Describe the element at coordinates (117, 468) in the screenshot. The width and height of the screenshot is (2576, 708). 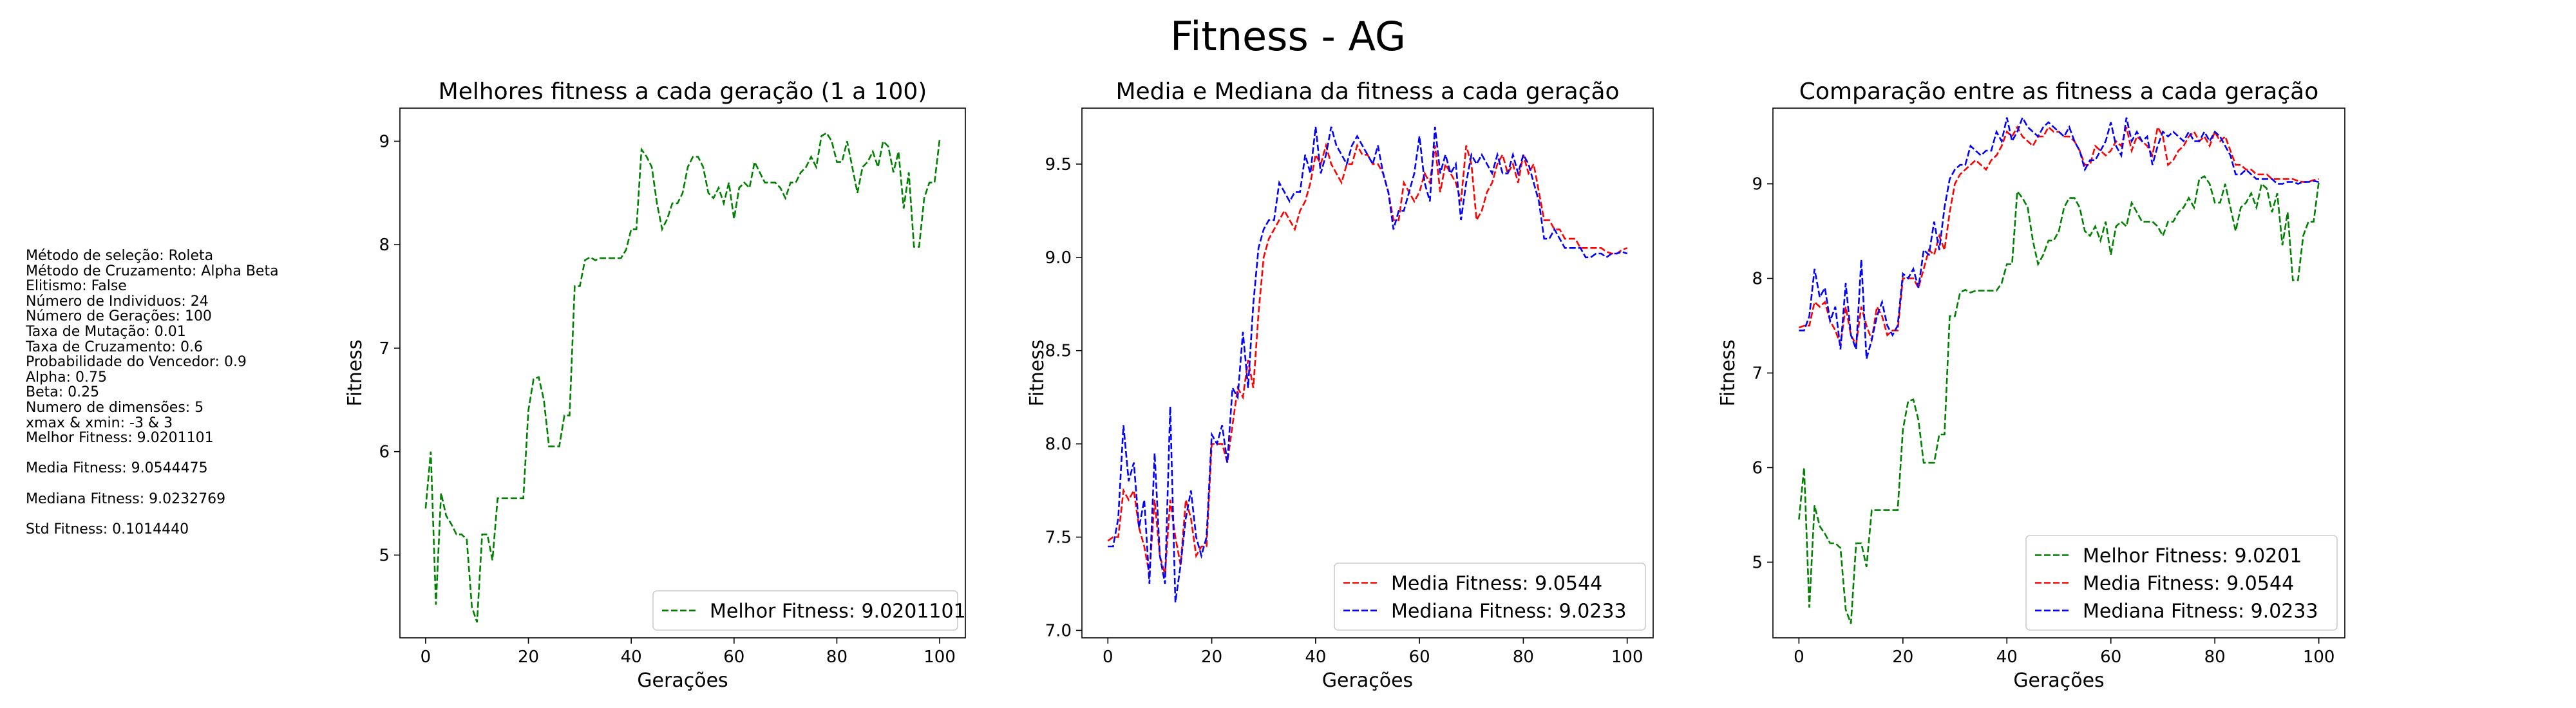
I see `info-line: Media Fitness: 9.0544475` at that location.